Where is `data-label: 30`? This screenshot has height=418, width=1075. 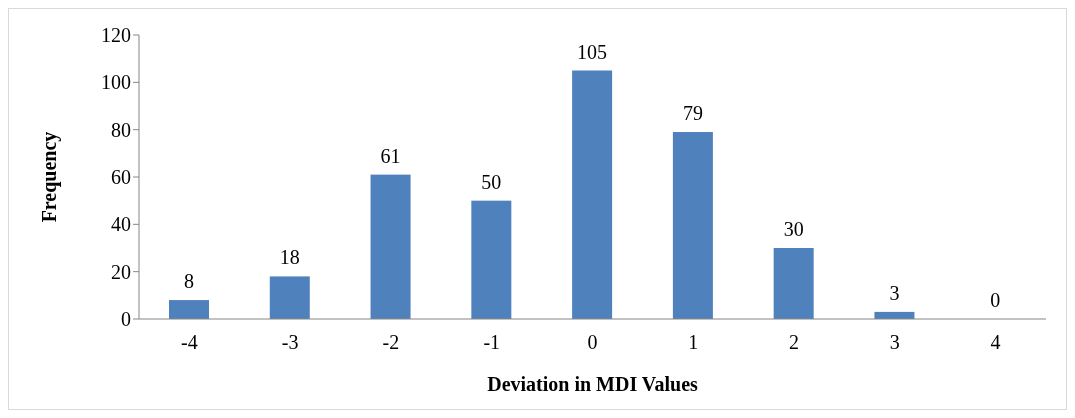 data-label: 30 is located at coordinates (793, 229).